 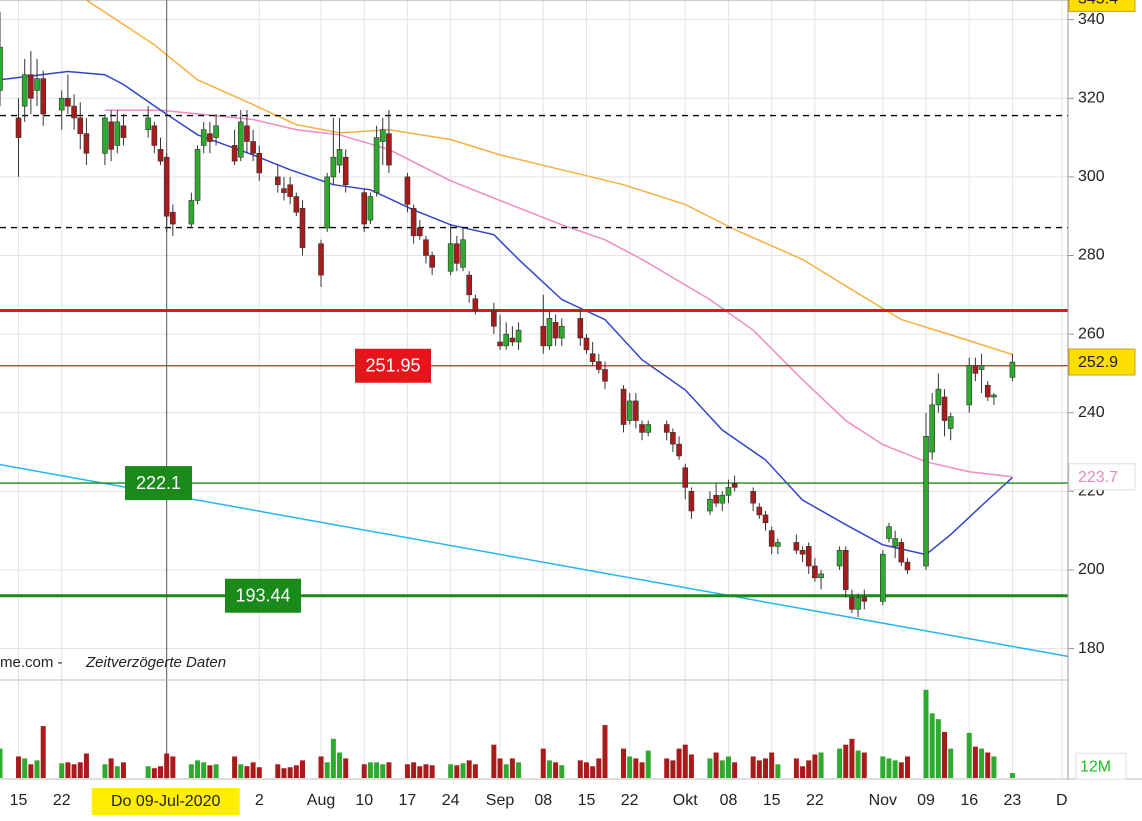 What do you see at coordinates (500, 800) in the screenshot?
I see `x-tick-label: Sep` at bounding box center [500, 800].